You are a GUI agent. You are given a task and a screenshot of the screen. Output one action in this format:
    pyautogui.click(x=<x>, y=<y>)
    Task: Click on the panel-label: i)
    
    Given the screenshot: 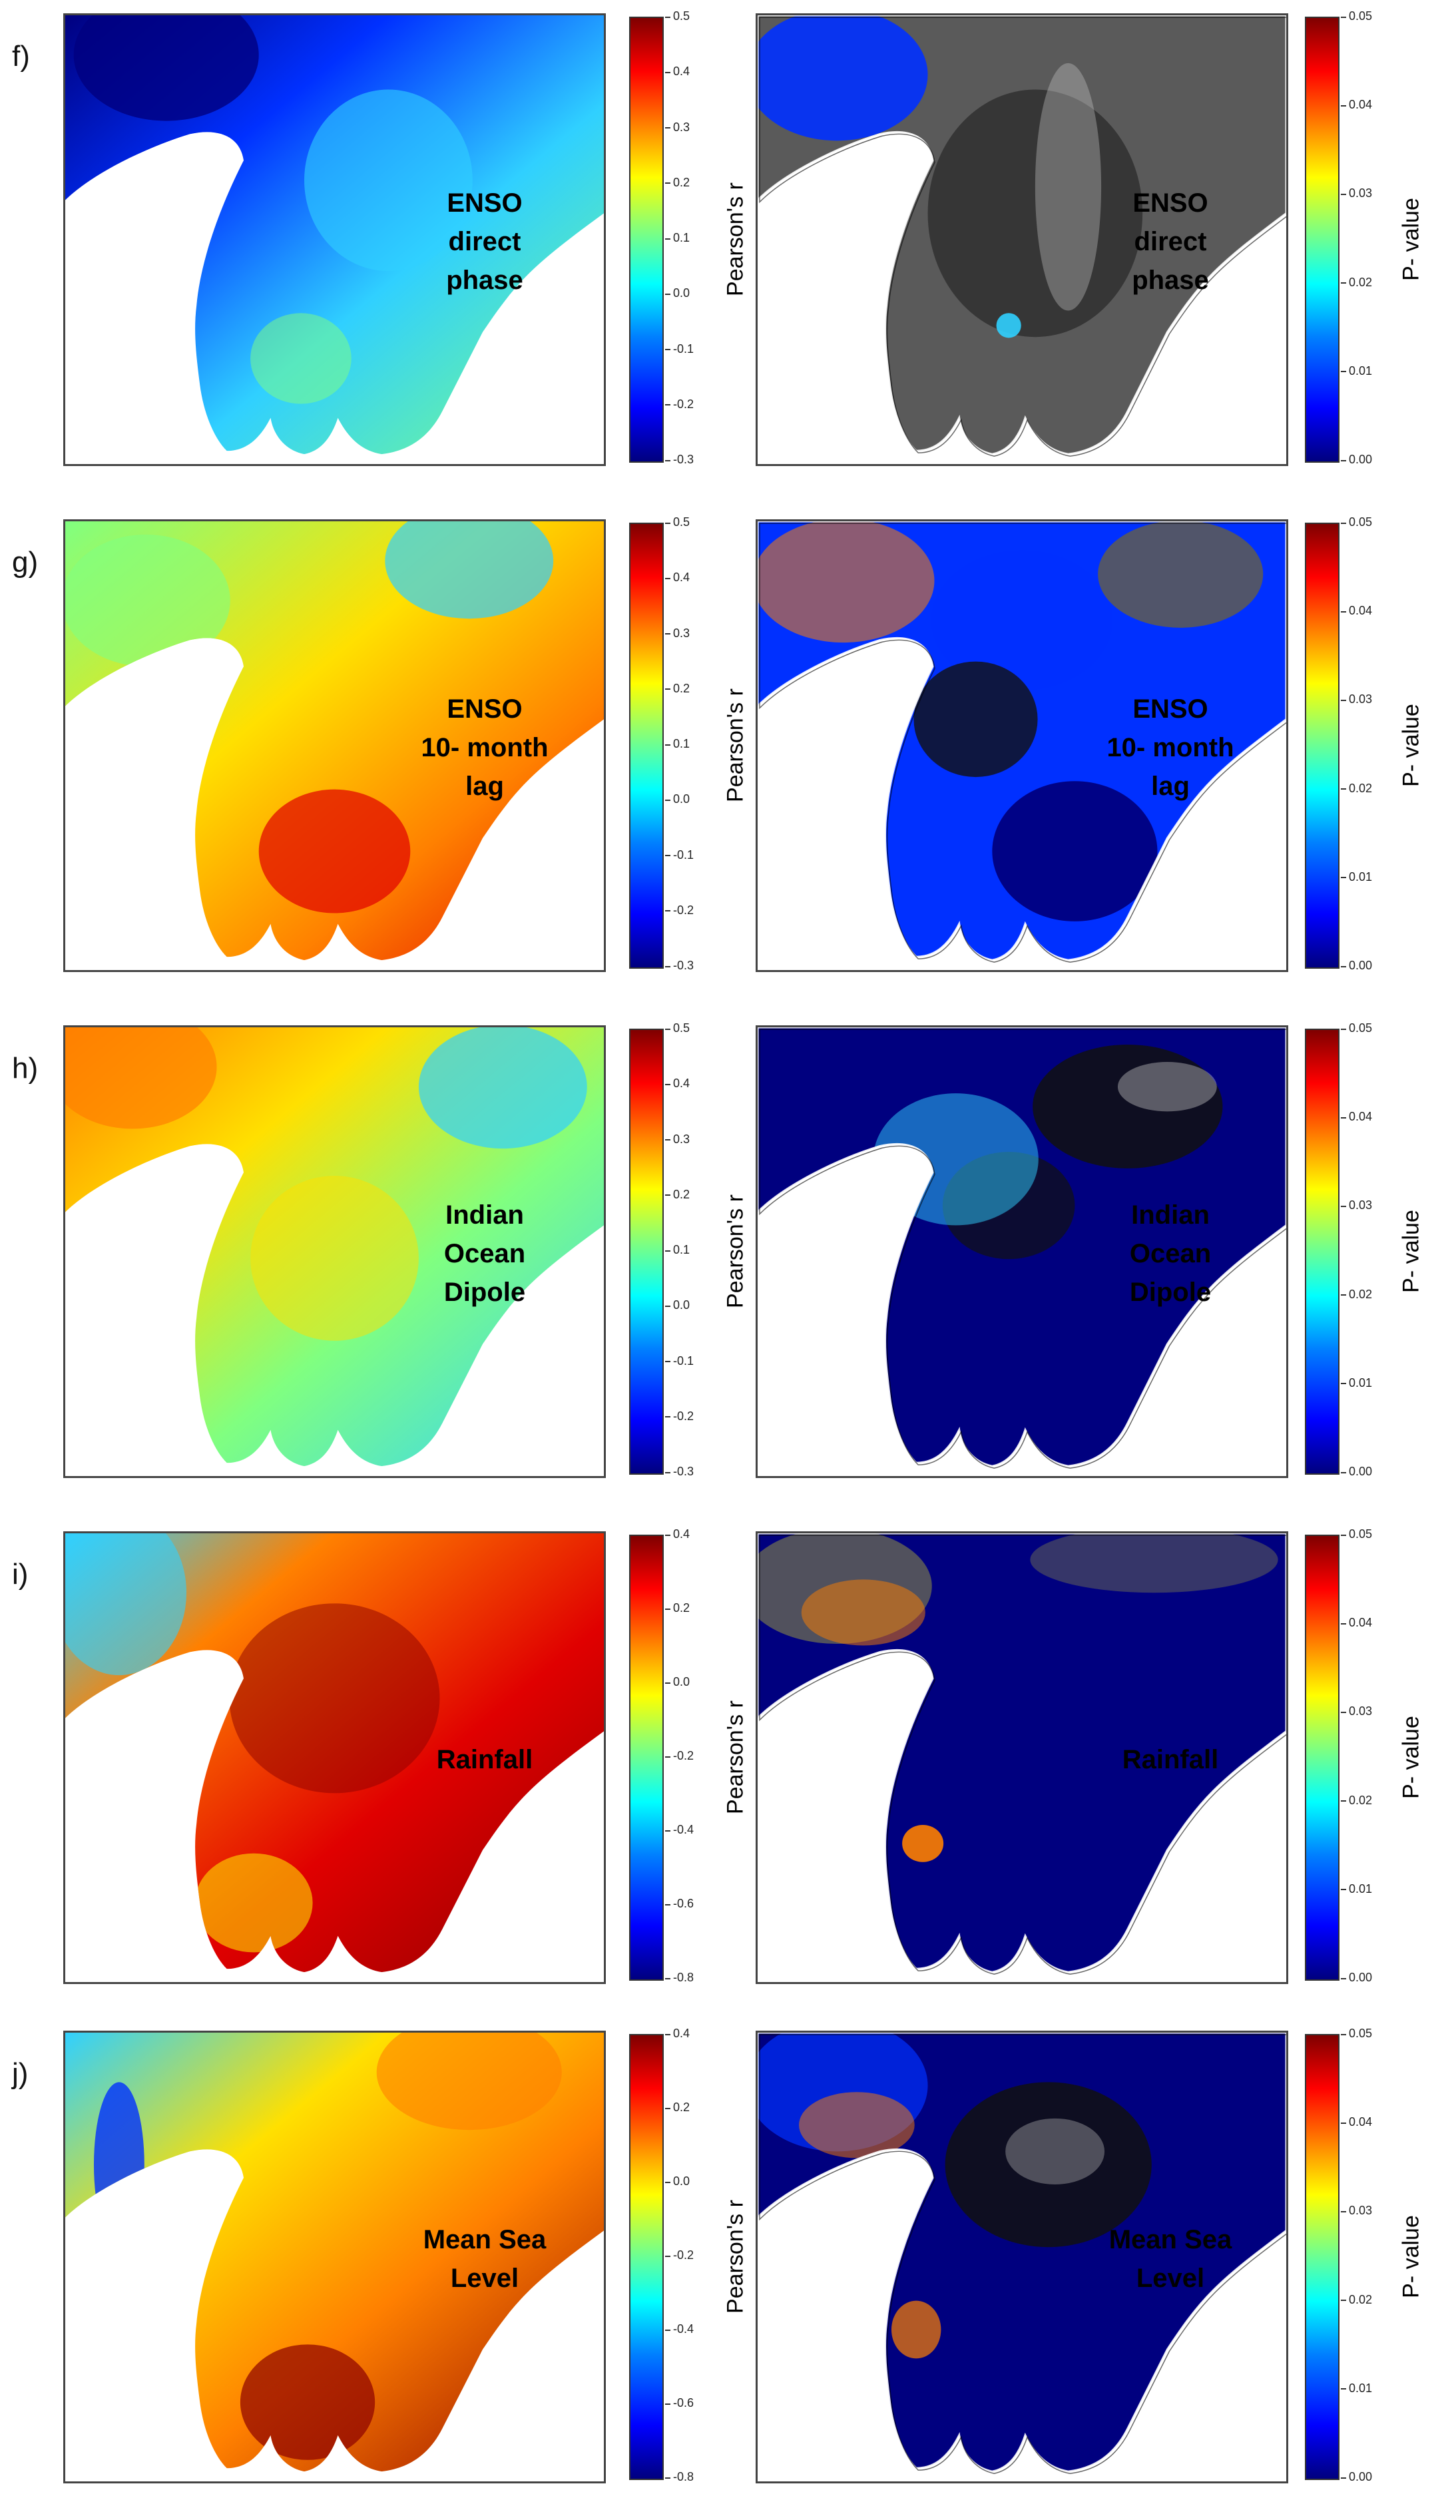 What is the action you would take?
    pyautogui.click(x=20, y=1574)
    